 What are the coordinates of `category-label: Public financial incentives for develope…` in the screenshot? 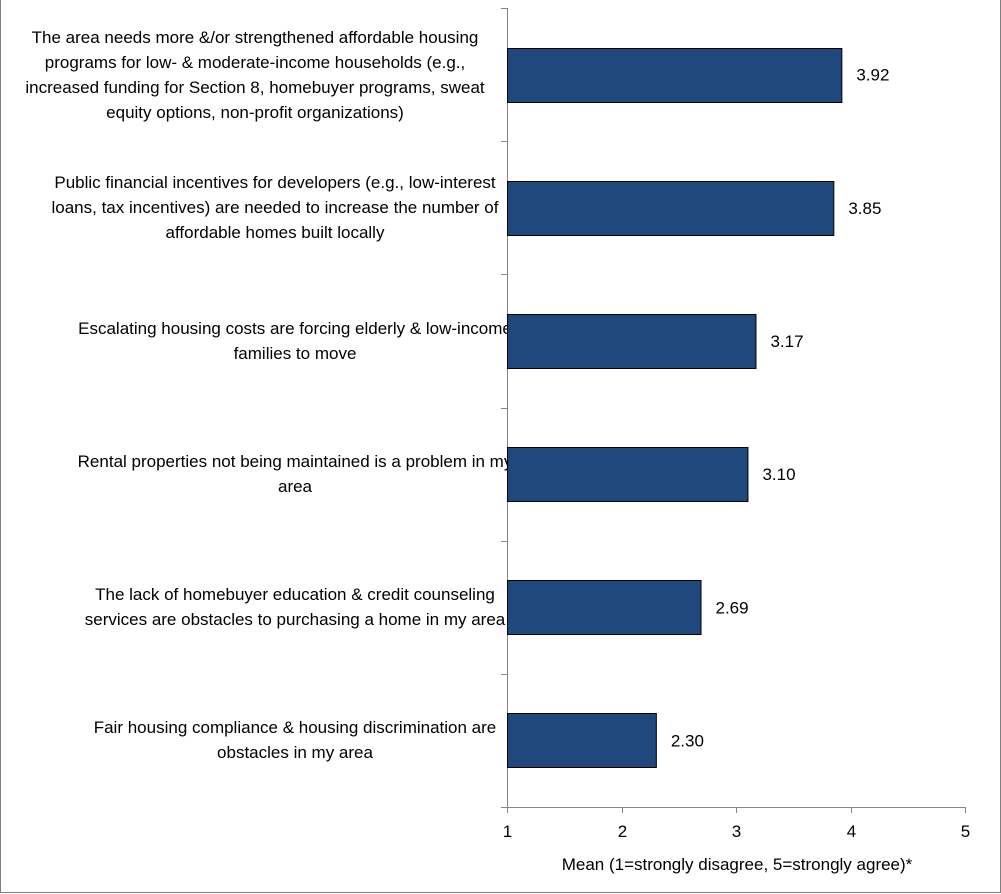 It's located at (275, 208).